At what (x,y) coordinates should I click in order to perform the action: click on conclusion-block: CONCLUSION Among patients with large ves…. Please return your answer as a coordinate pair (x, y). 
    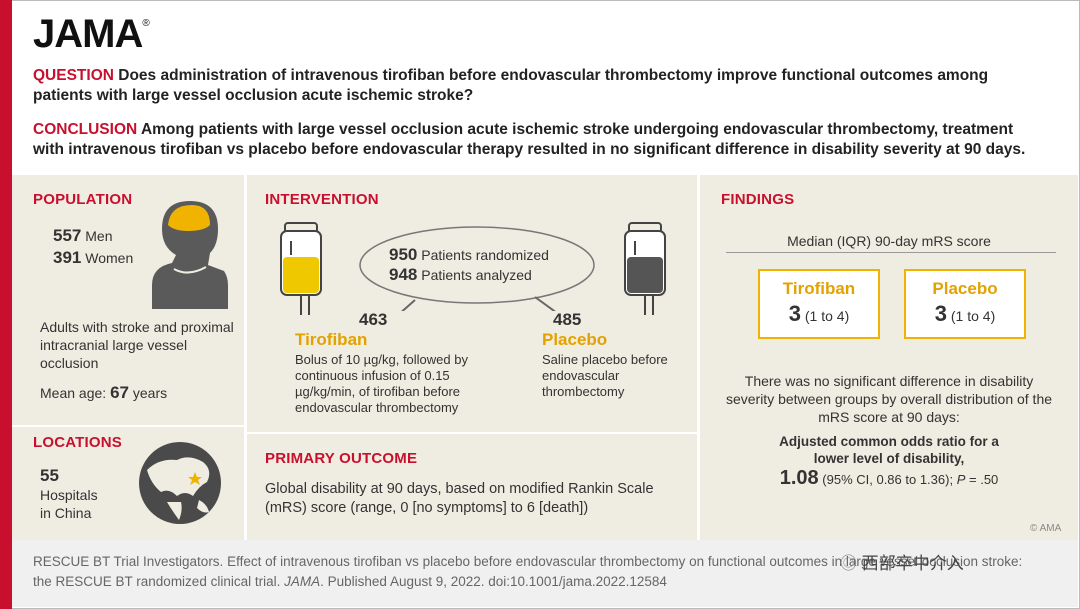
    Looking at the image, I should click on (538, 140).